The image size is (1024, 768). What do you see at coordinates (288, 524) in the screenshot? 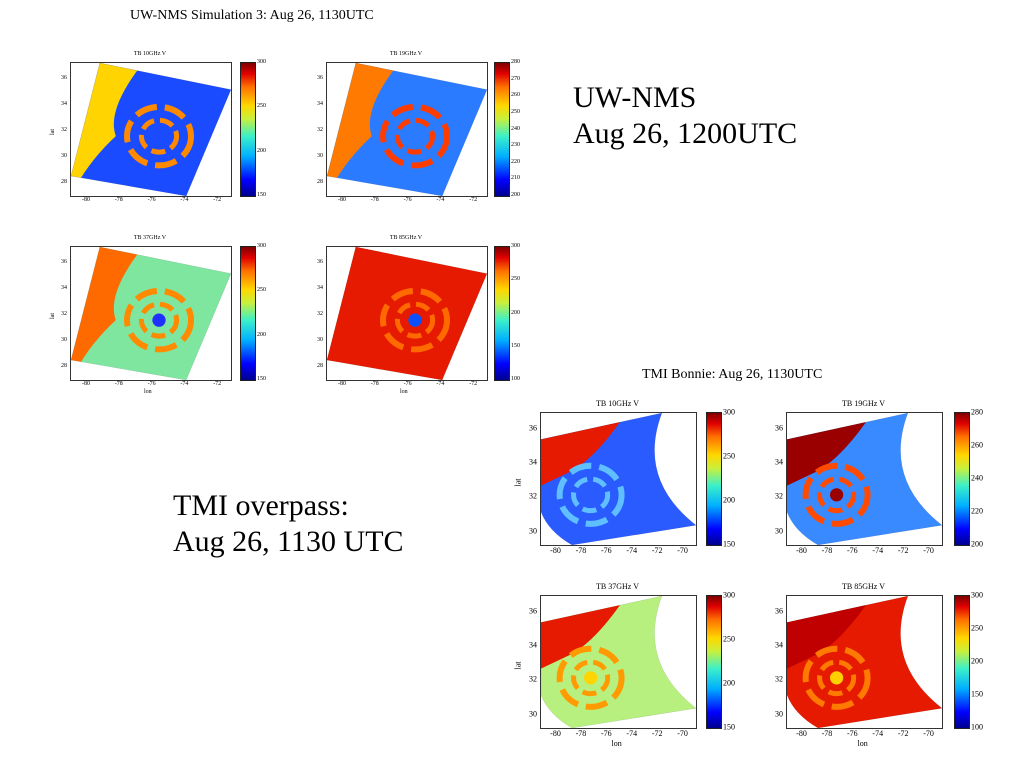
I see `overpass-label: TMI overpass: Aug 26, 1130 UTC` at bounding box center [288, 524].